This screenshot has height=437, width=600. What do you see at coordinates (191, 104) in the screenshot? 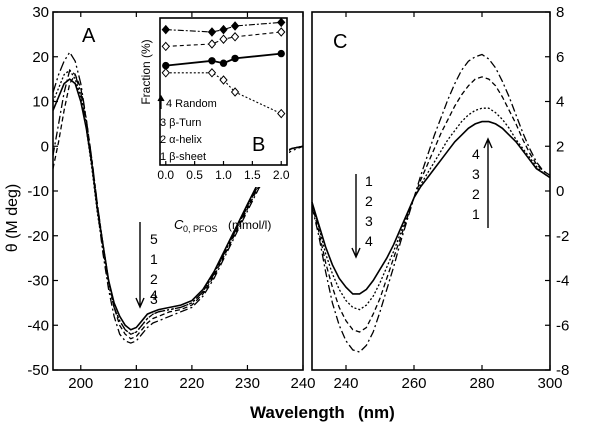
I see `legend-item-random: 4 Random` at bounding box center [191, 104].